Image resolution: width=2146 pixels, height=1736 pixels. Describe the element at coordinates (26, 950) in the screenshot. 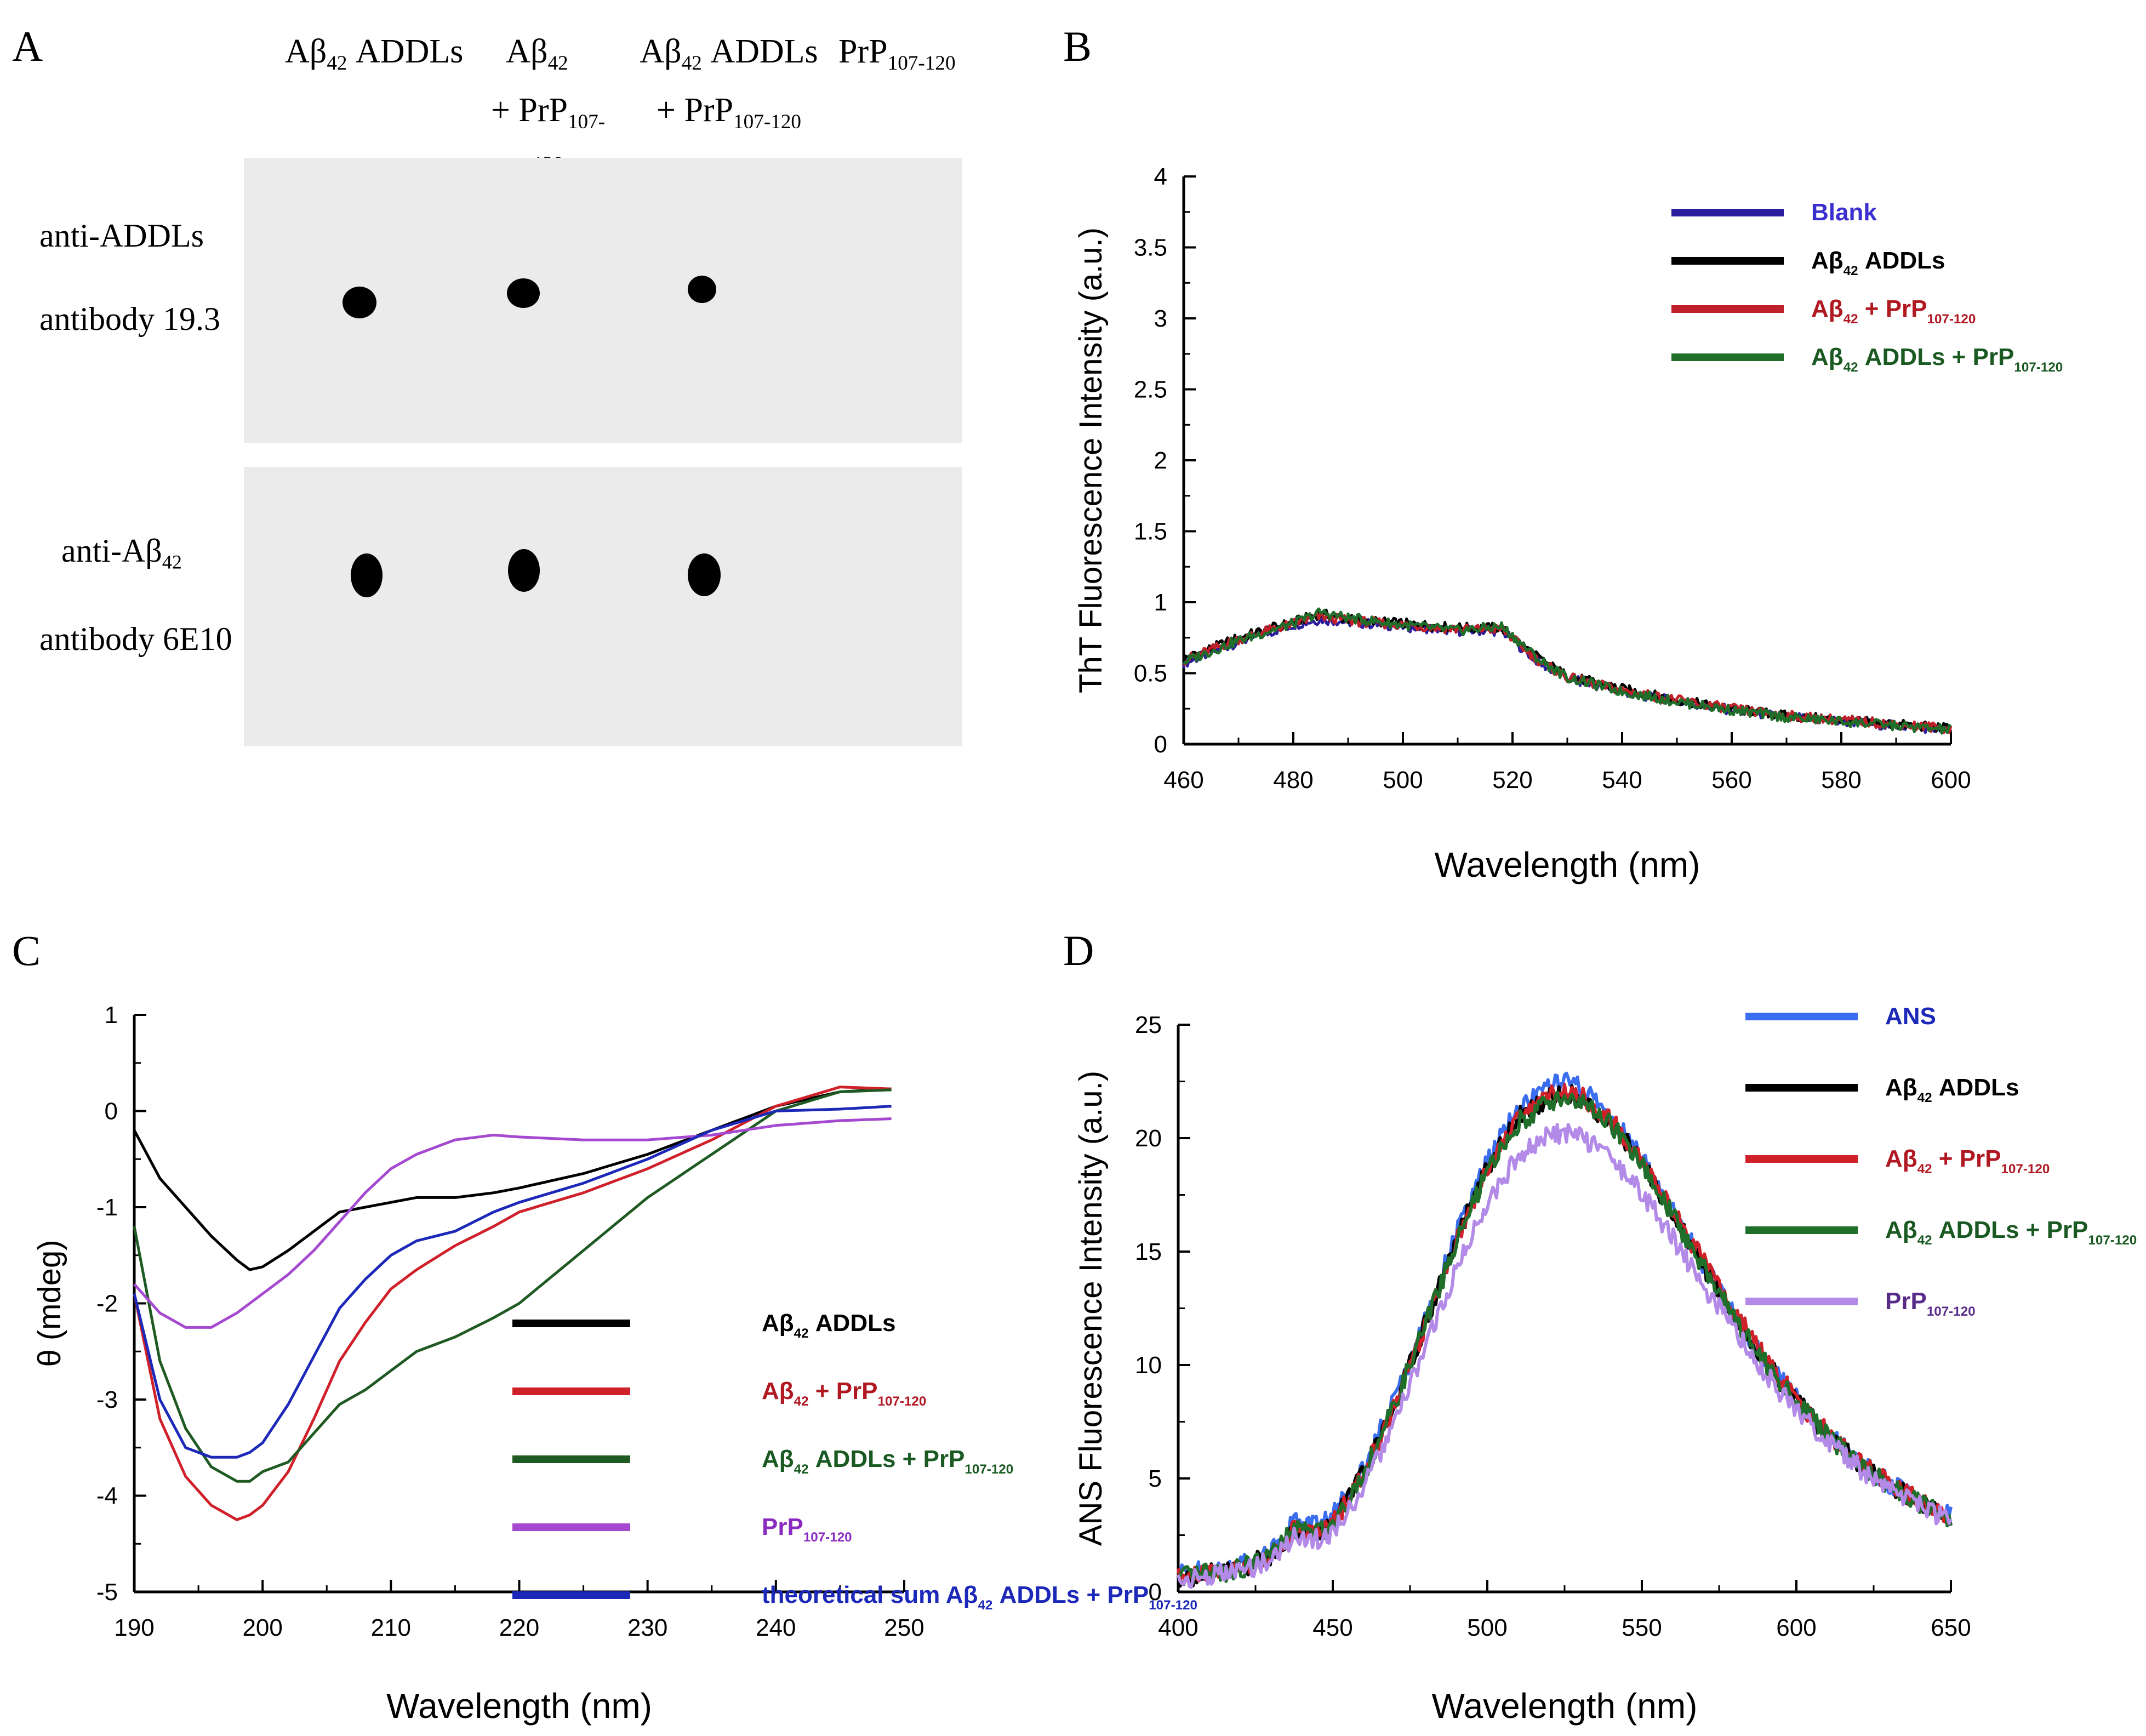

I see `panel-c-label: C` at that location.